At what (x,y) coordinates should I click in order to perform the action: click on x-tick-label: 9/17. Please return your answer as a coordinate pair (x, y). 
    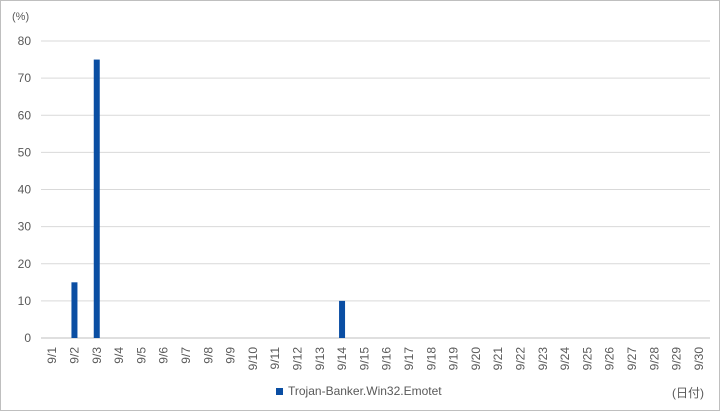
    Looking at the image, I should click on (409, 359).